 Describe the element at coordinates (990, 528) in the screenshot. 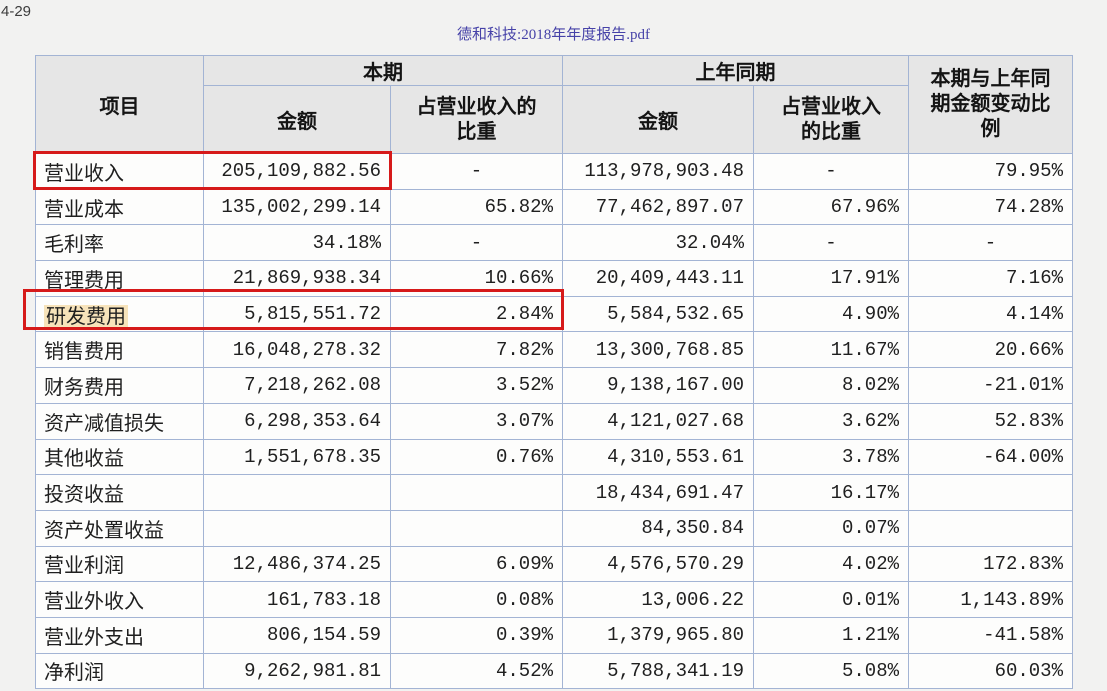

I see `cell-change` at that location.